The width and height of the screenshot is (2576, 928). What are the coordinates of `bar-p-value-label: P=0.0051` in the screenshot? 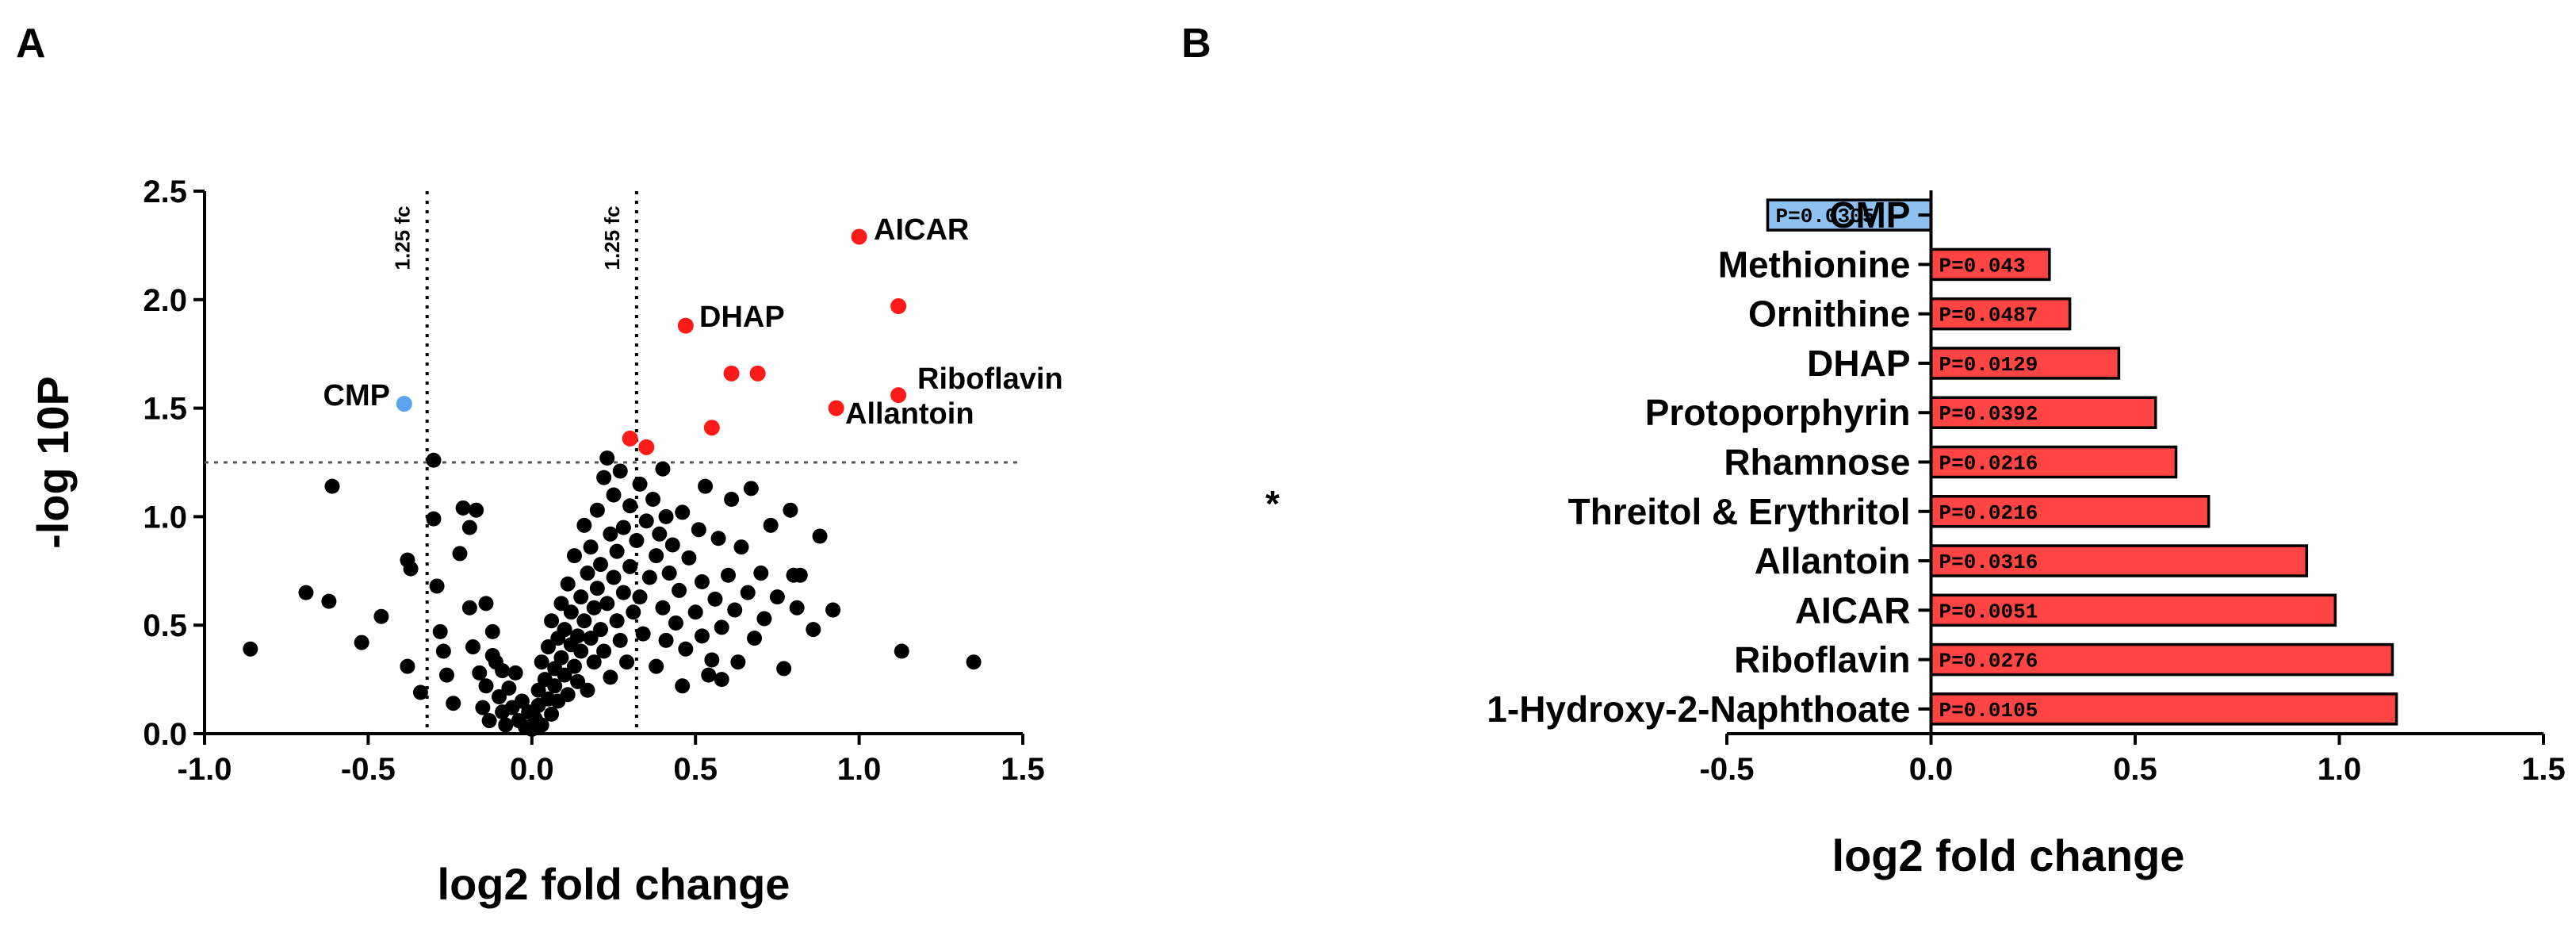 It's located at (1988, 611).